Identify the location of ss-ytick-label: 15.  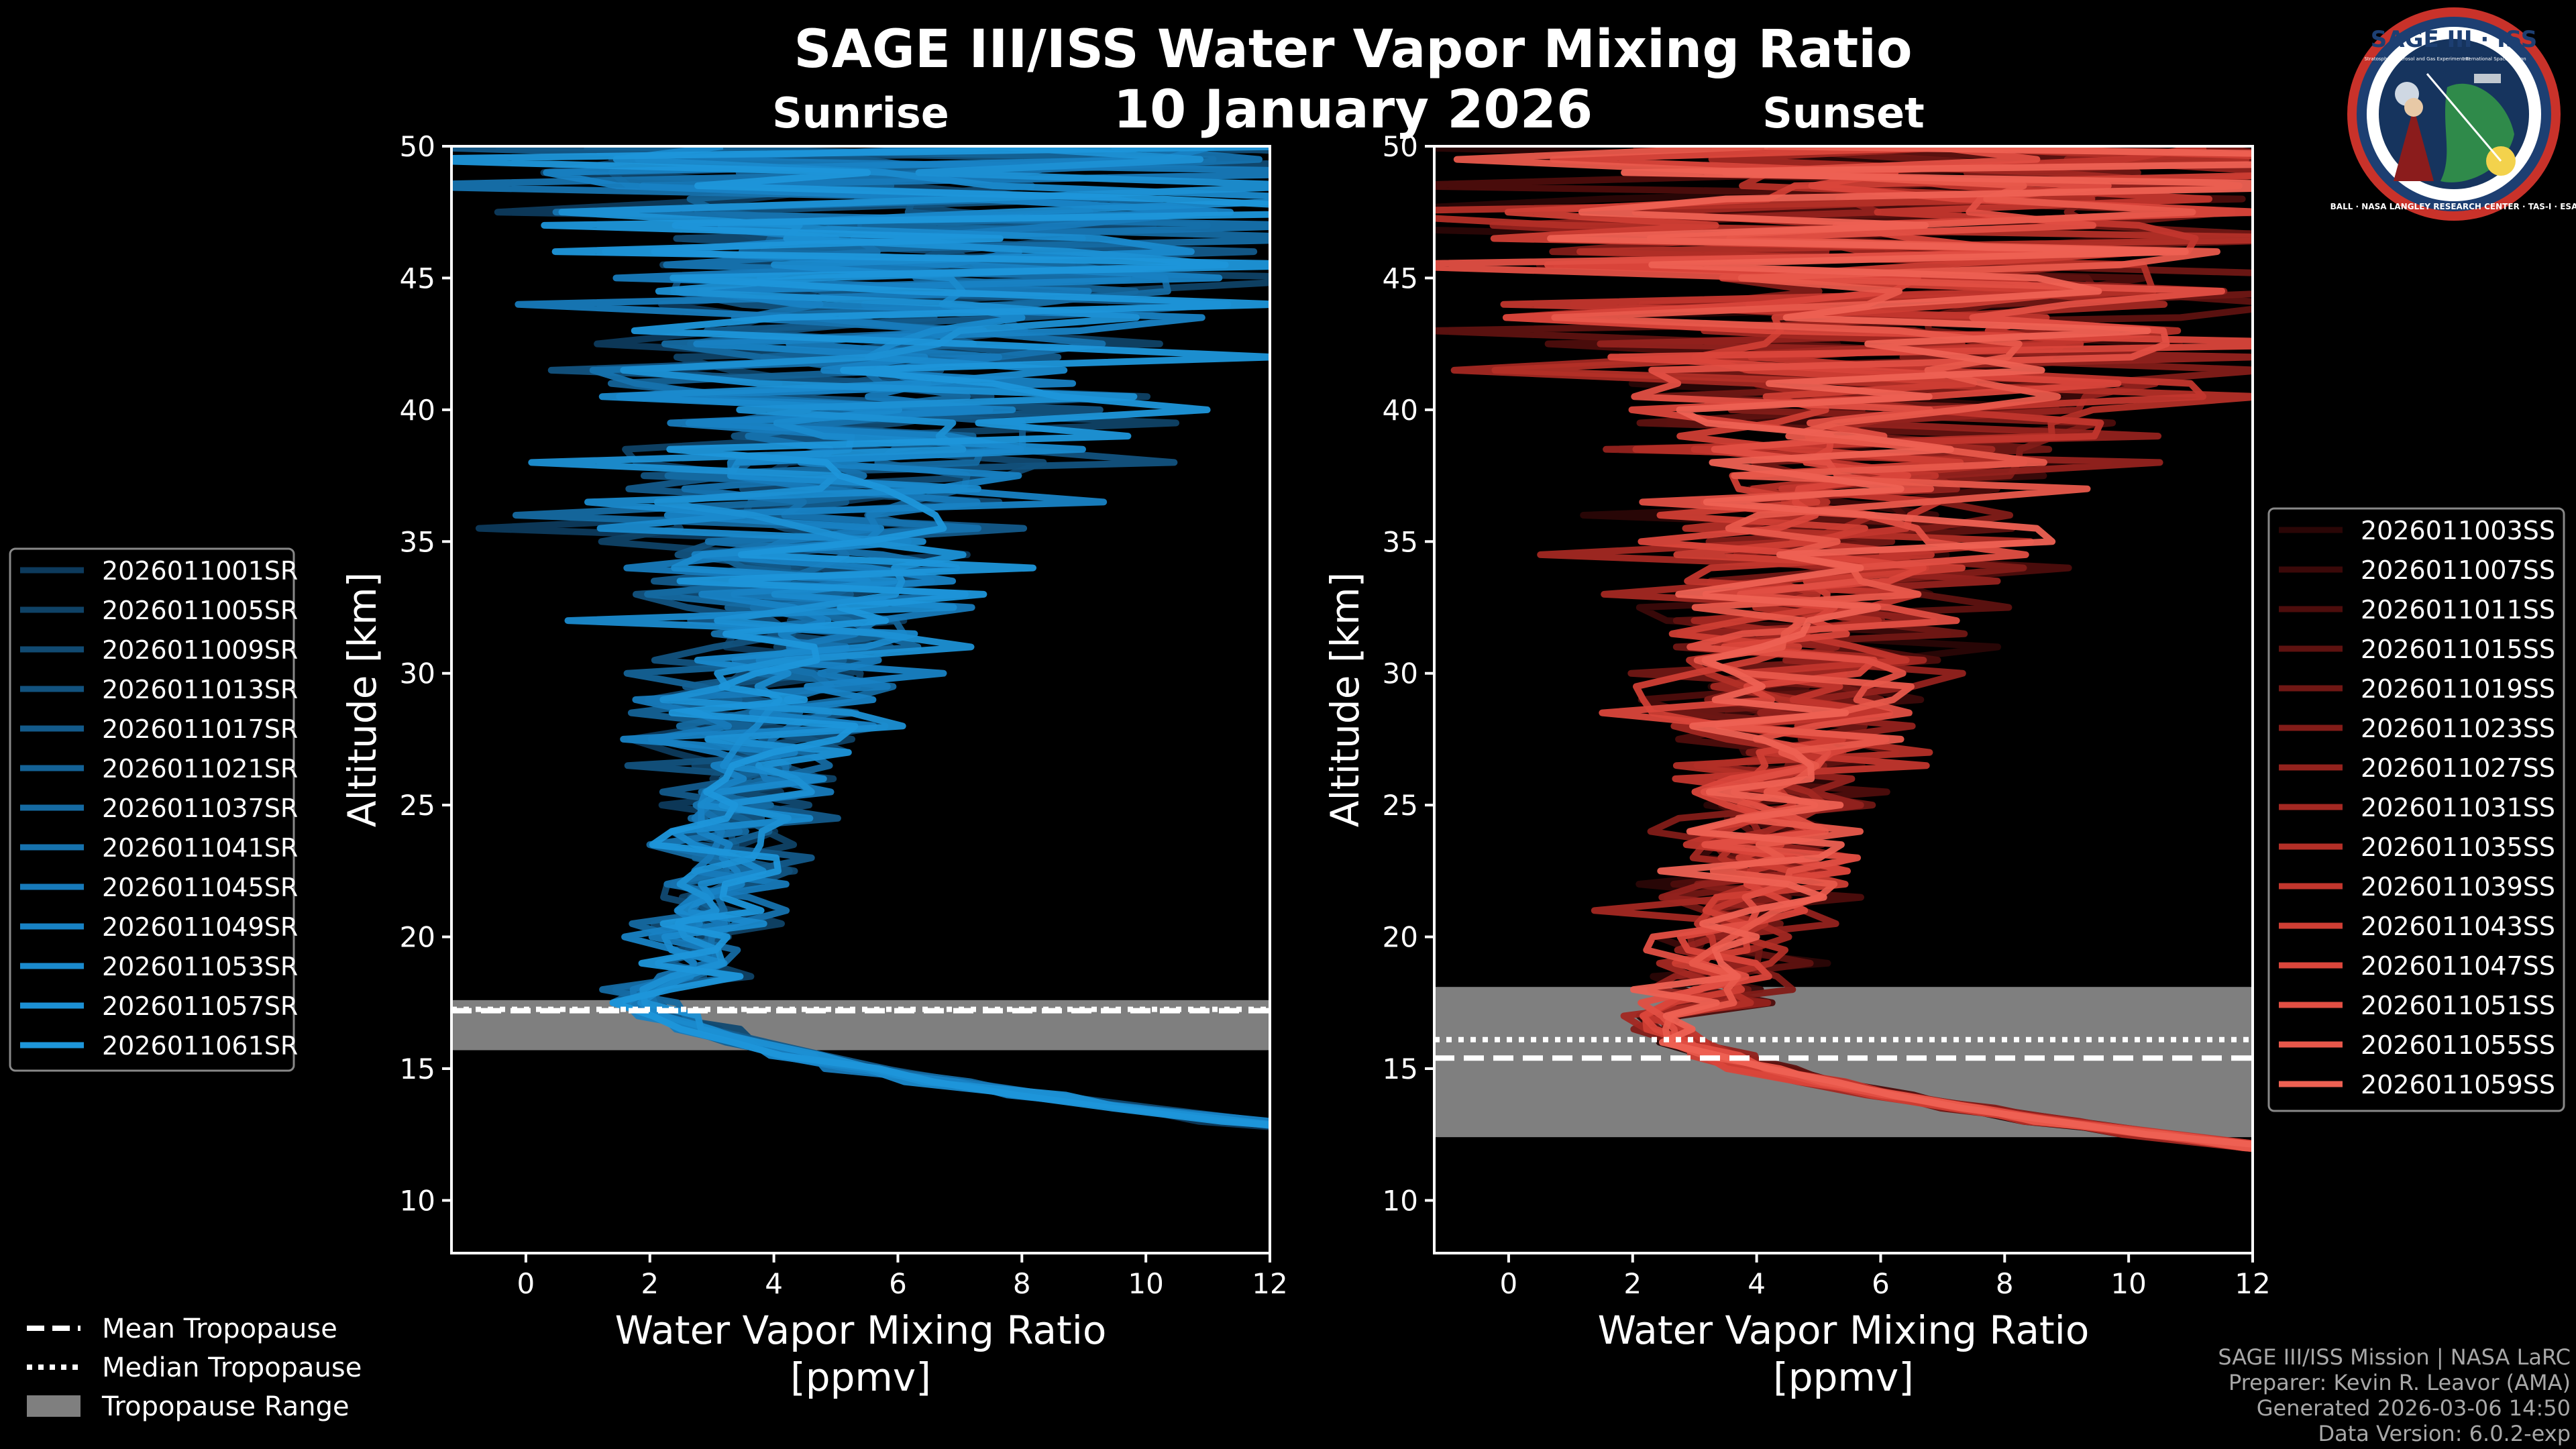
(1400, 1069).